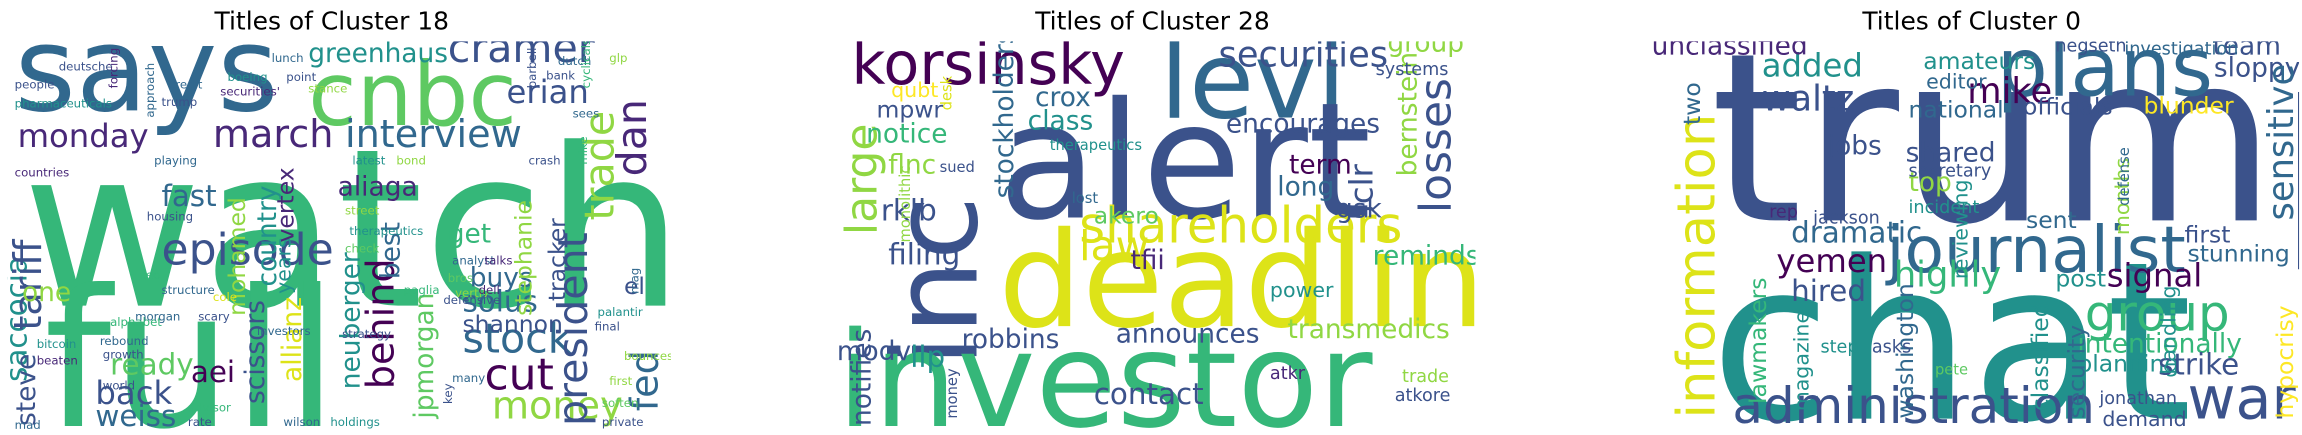 Image resolution: width=2302 pixels, height=435 pixels. I want to click on word: cramer, so click(521, 48).